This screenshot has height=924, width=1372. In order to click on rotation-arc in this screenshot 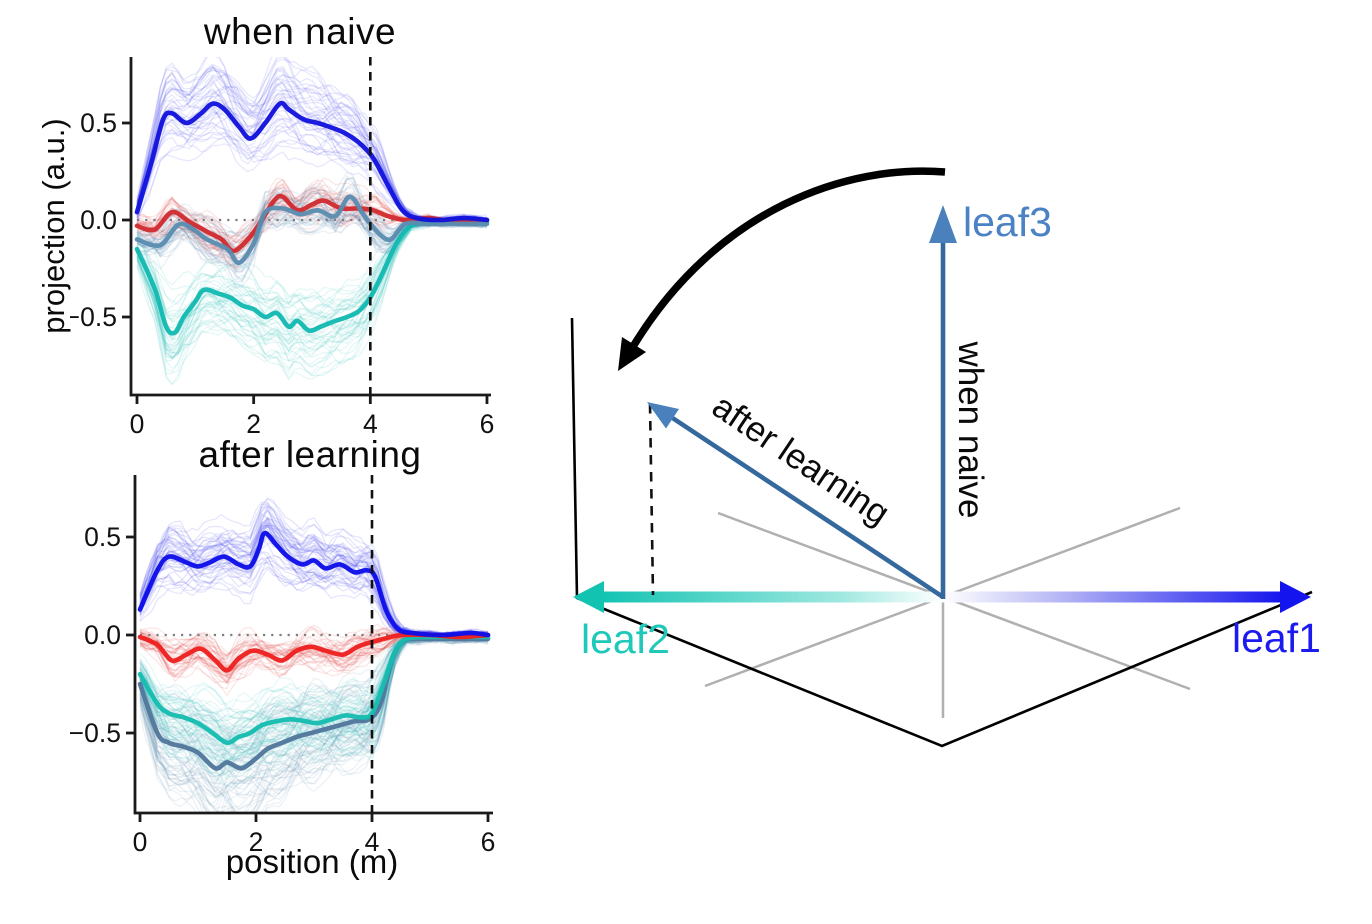, I will do `click(788, 257)`.